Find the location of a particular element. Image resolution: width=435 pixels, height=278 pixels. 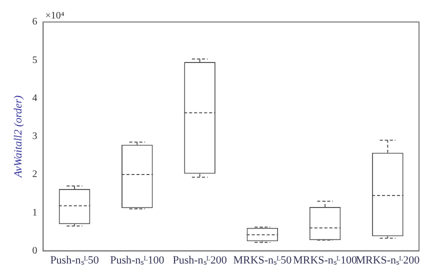

annotation: ×10⁴ is located at coordinates (55, 16).